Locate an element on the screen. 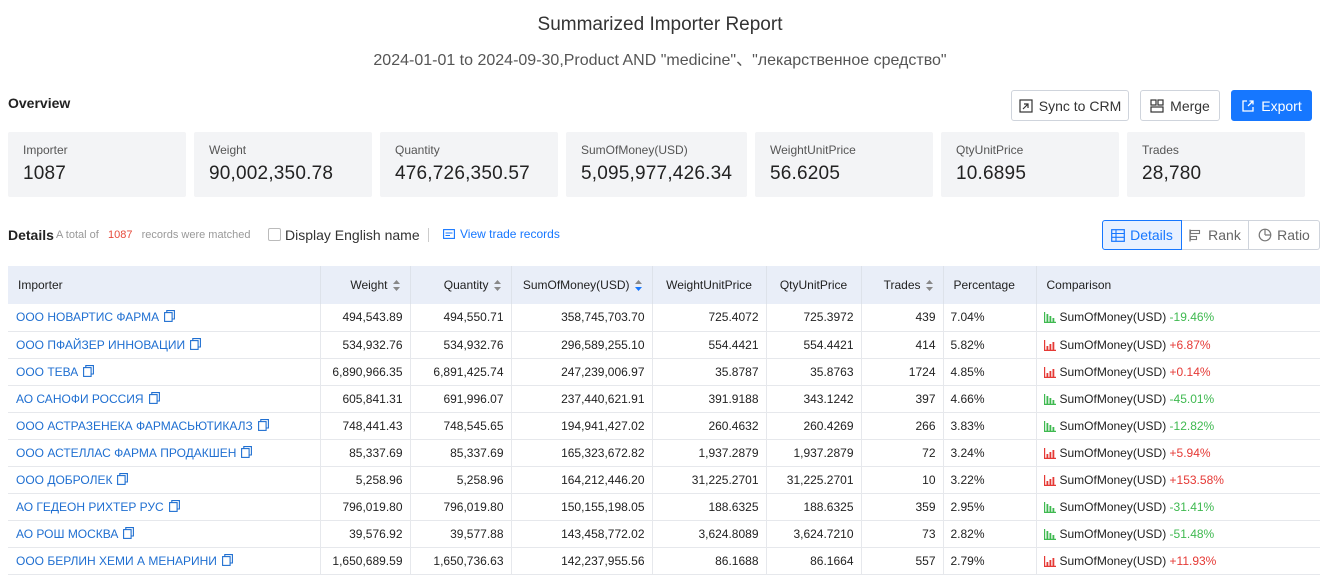 The width and height of the screenshot is (1328, 577). weight-unit-price-cell: 554.4421 is located at coordinates (709, 345).